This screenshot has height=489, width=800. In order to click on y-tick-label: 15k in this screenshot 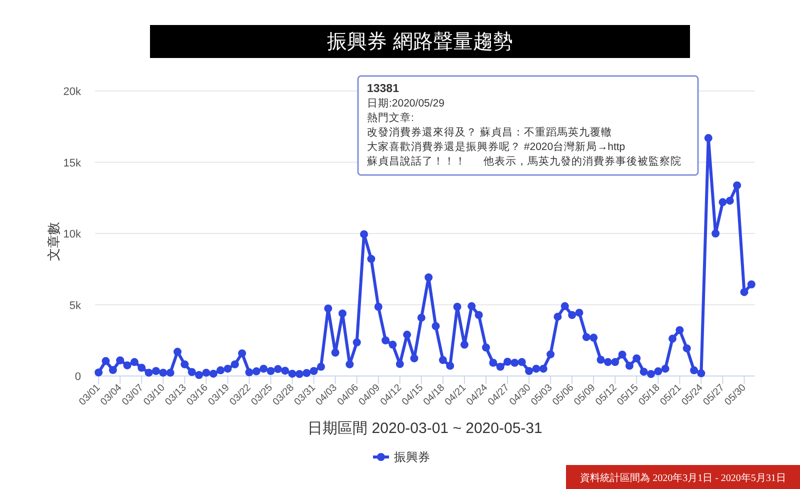, I will do `click(72, 163)`.